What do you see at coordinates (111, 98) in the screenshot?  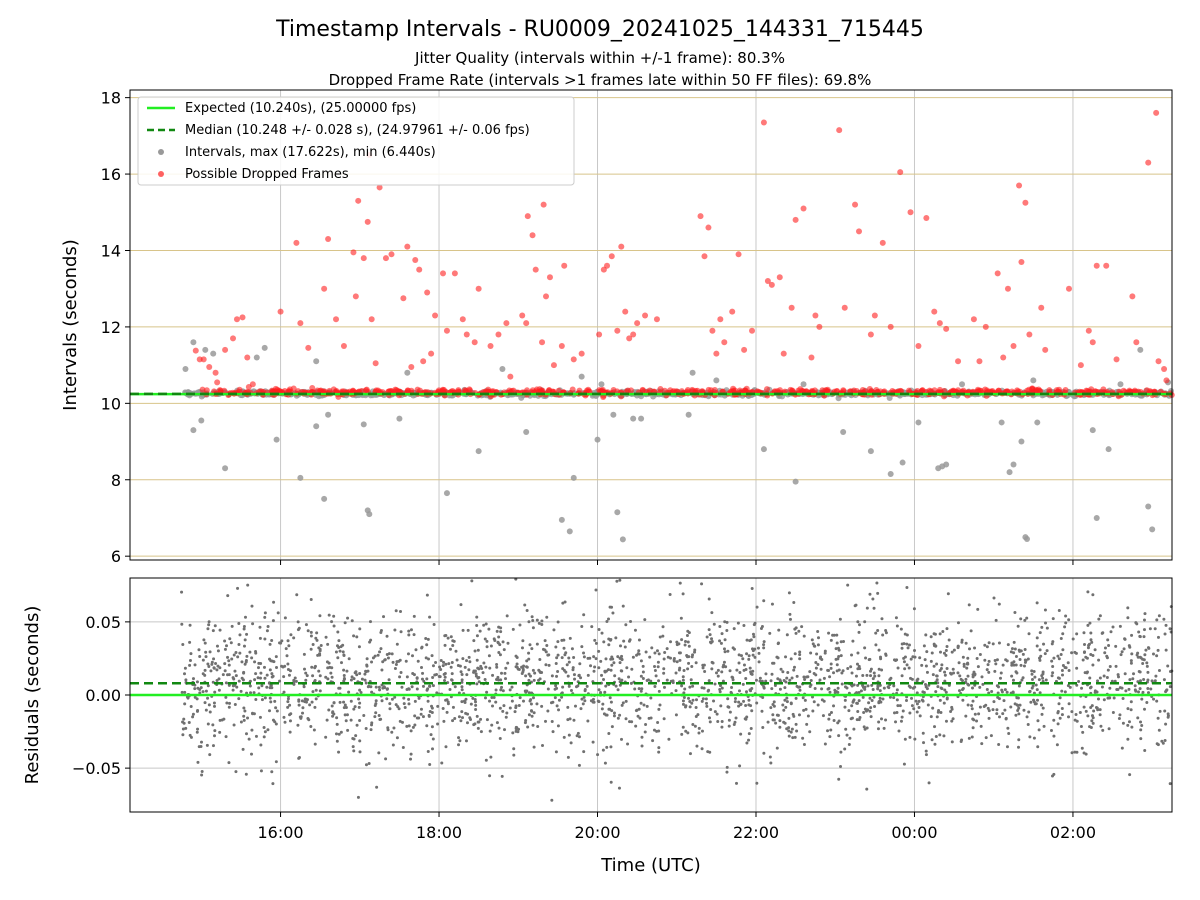 I see `y-tick-label: 18` at bounding box center [111, 98].